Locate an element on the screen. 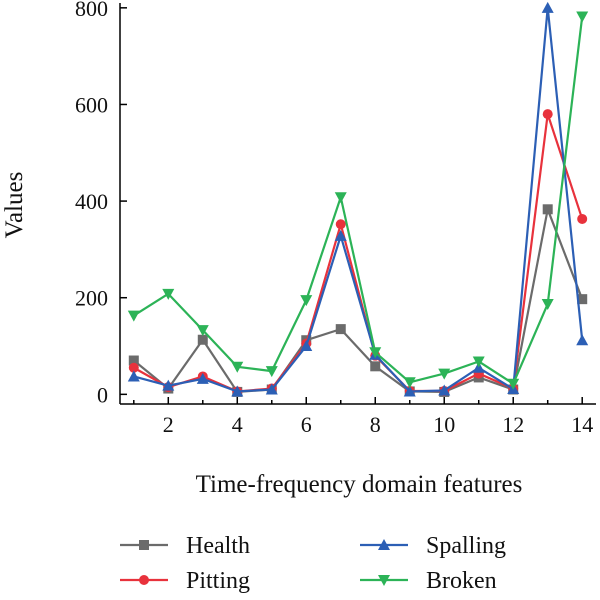 The height and width of the screenshot is (600, 600). x-tick-label: 2 is located at coordinates (168, 424).